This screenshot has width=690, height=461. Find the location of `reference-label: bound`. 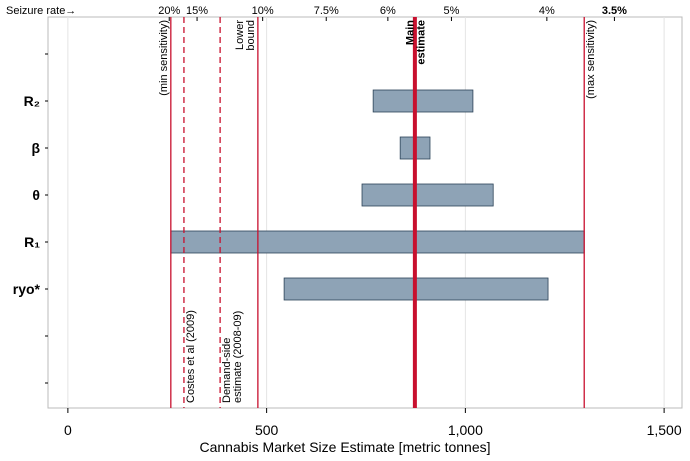

reference-label: bound is located at coordinates (251, 35).